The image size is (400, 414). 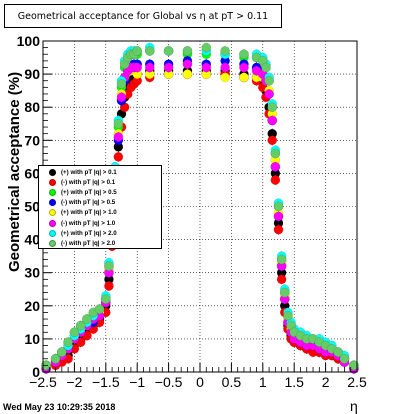 What do you see at coordinates (89, 192) in the screenshot?
I see `legend-label: (+) with pT |q| > 0.5` at bounding box center [89, 192].